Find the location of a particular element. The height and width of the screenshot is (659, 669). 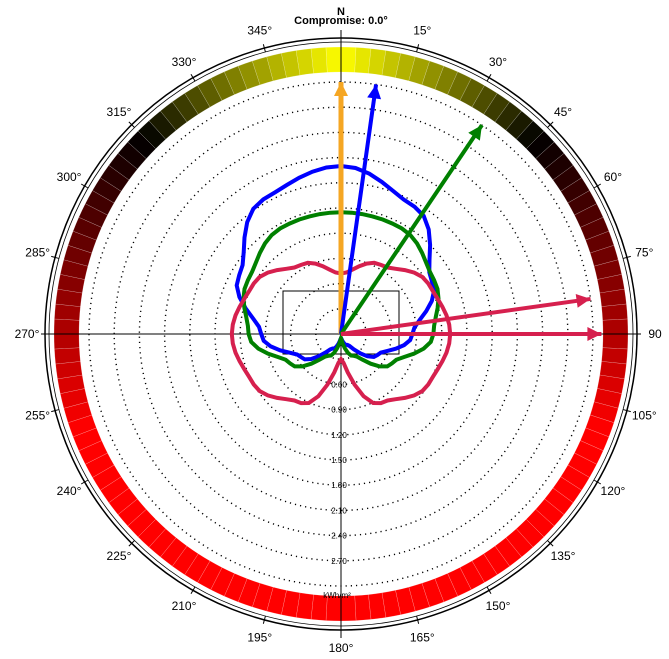

radial-label: 1.50 is located at coordinates (339, 460).